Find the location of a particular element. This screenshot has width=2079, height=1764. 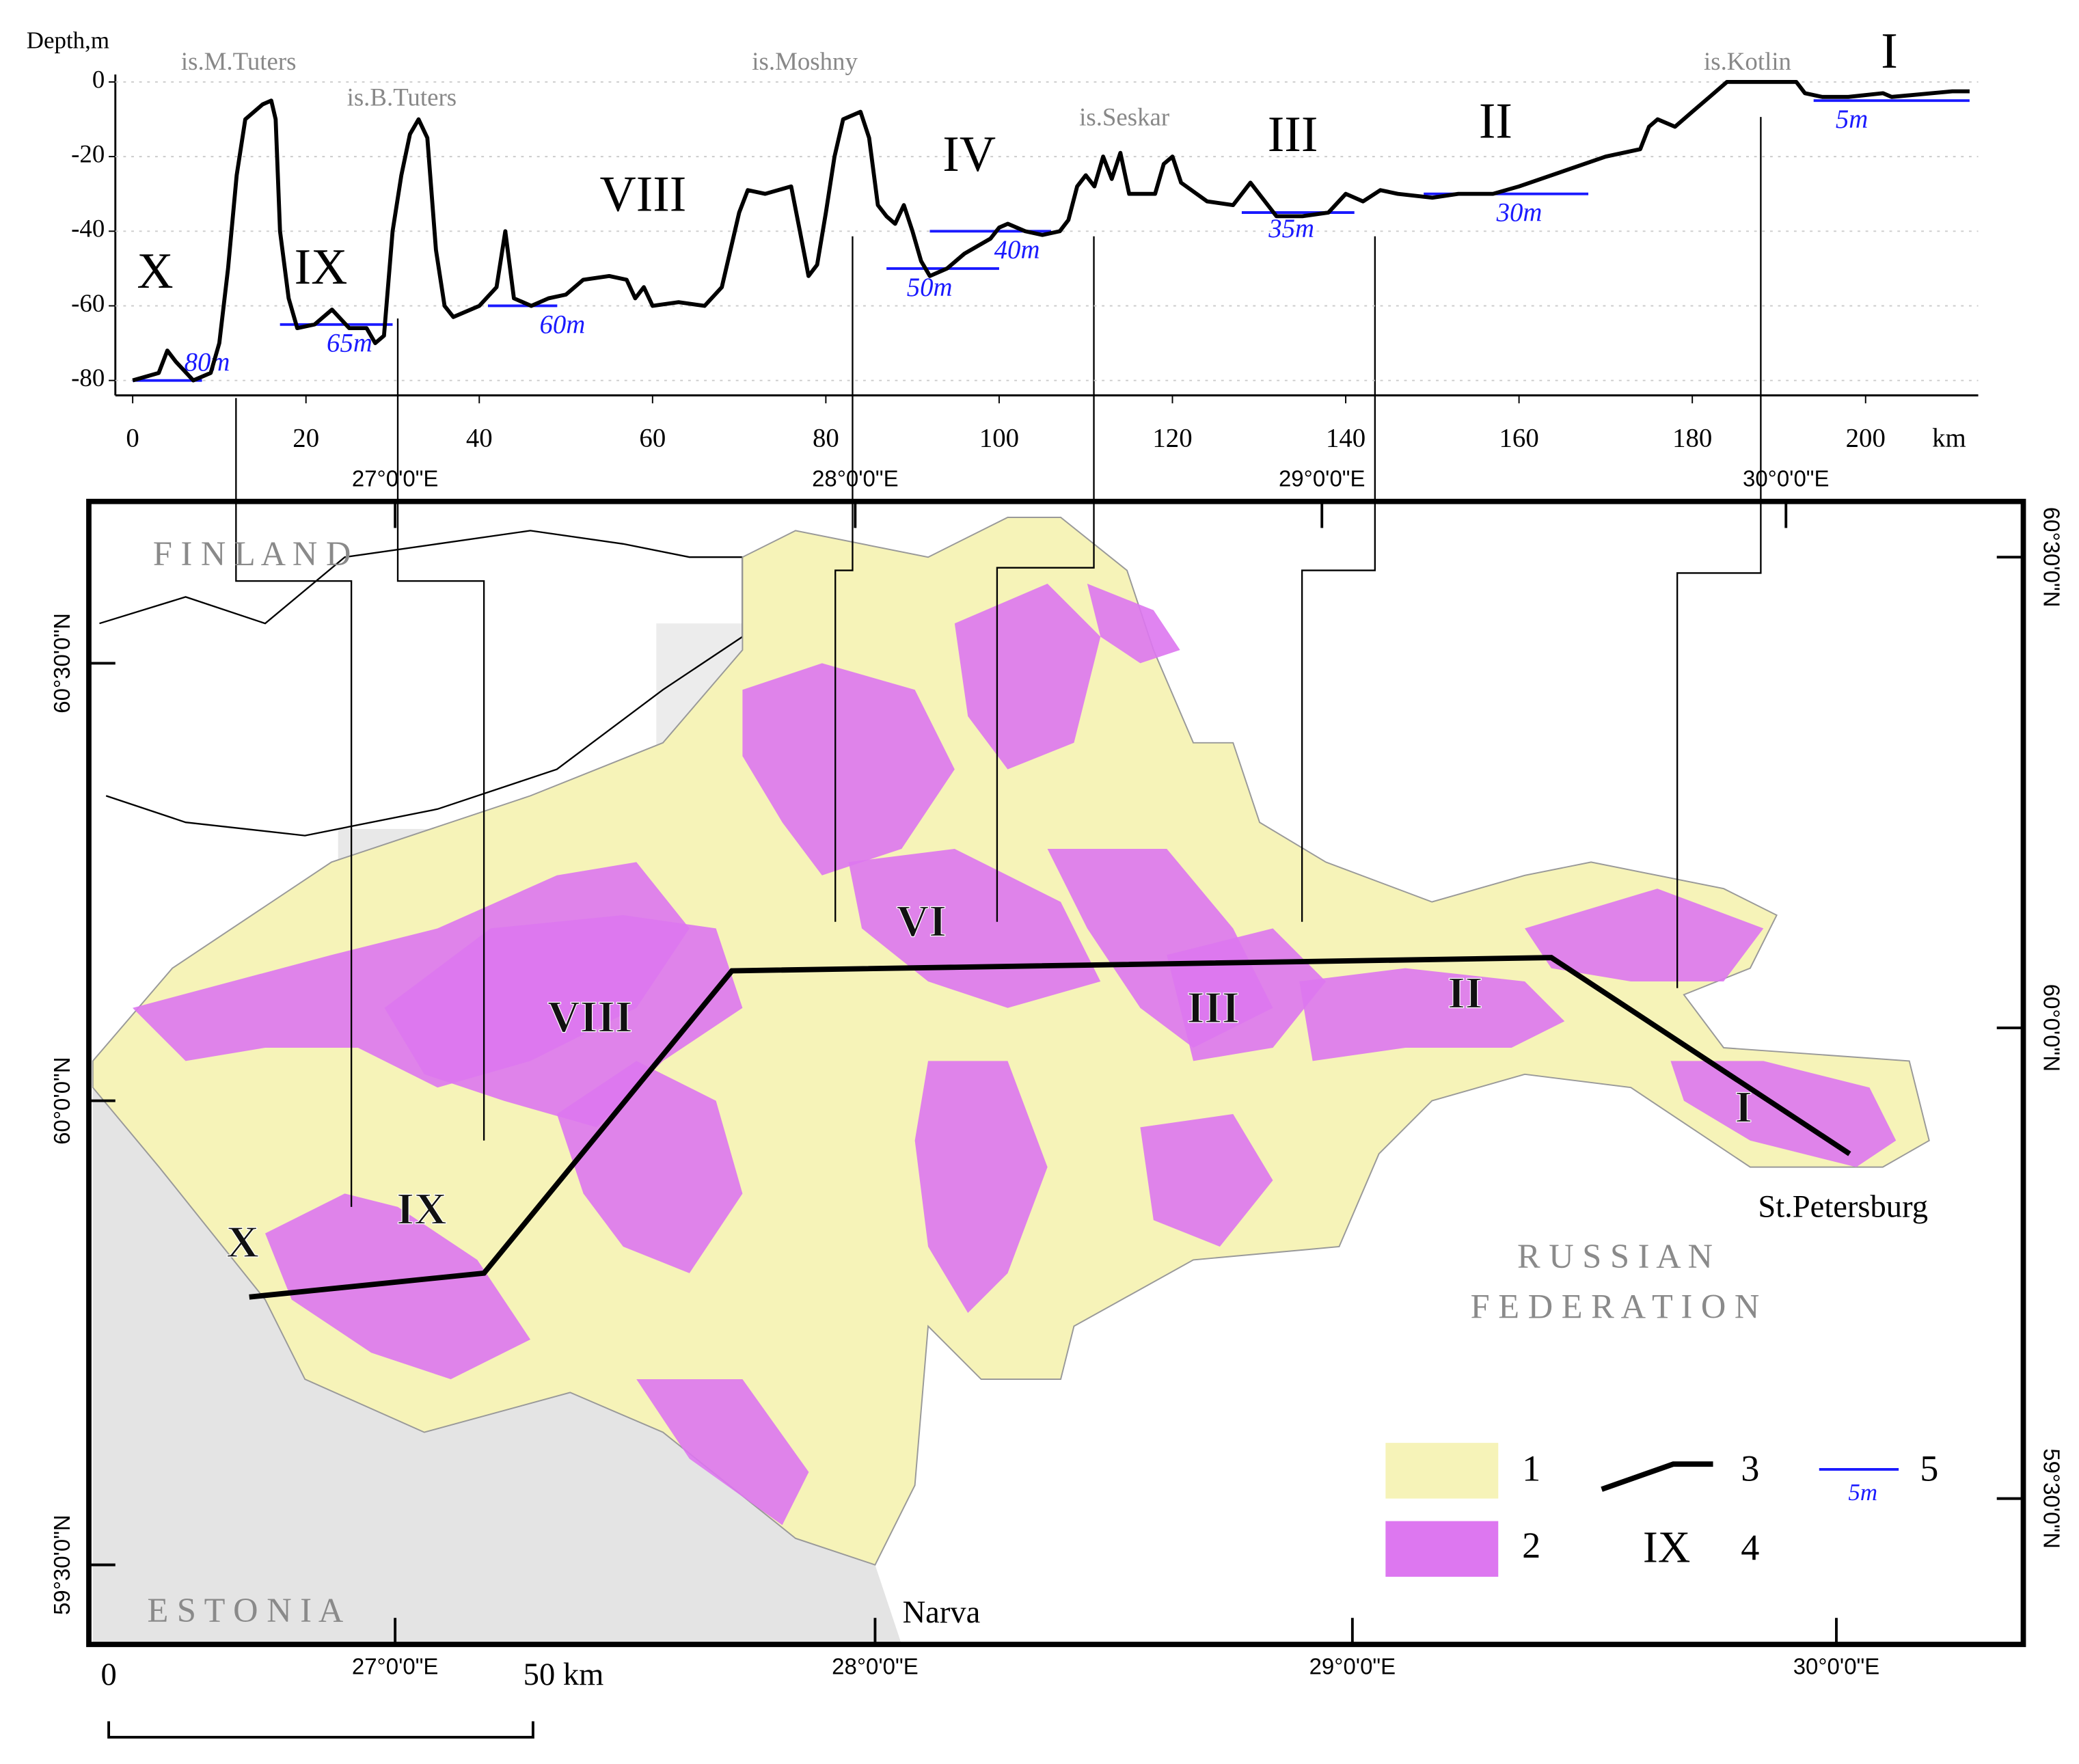

legend-key: 3 is located at coordinates (1750, 1468).